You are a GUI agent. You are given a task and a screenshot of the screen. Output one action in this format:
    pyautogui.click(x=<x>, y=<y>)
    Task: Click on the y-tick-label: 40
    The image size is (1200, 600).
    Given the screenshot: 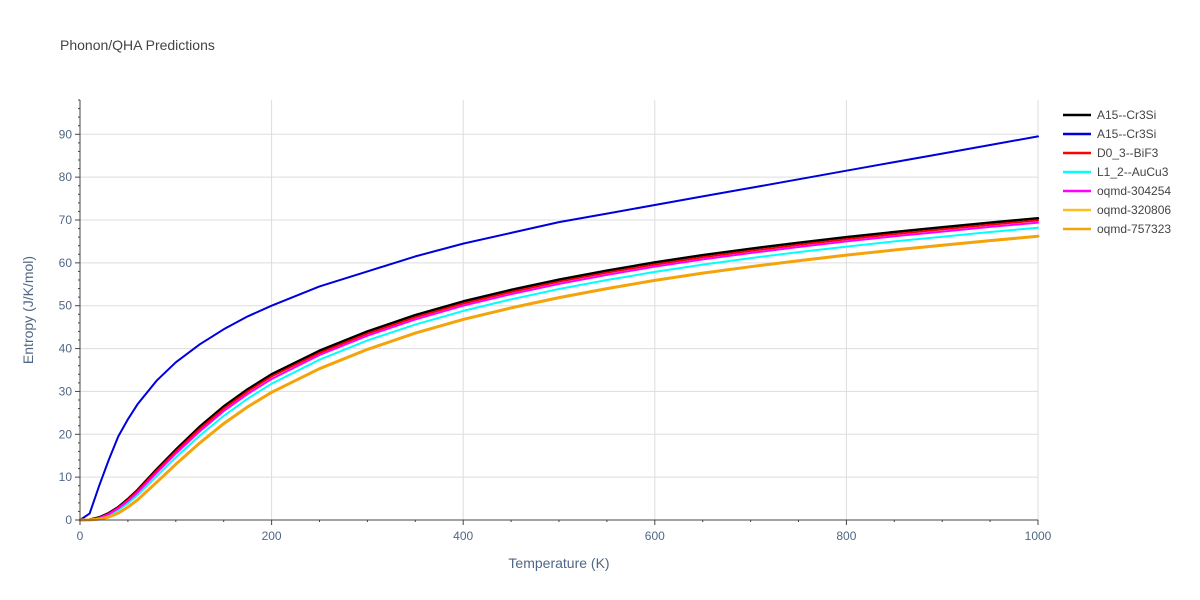 What is the action you would take?
    pyautogui.click(x=66, y=349)
    